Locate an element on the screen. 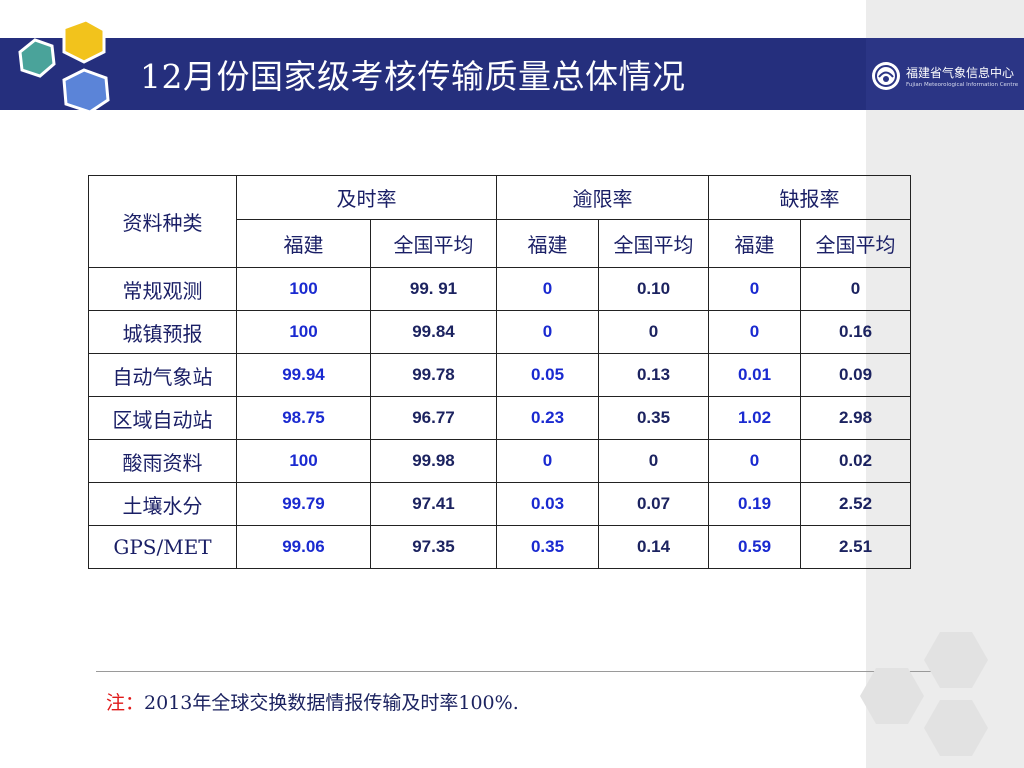  value-cell: 0.03 is located at coordinates (547, 504).